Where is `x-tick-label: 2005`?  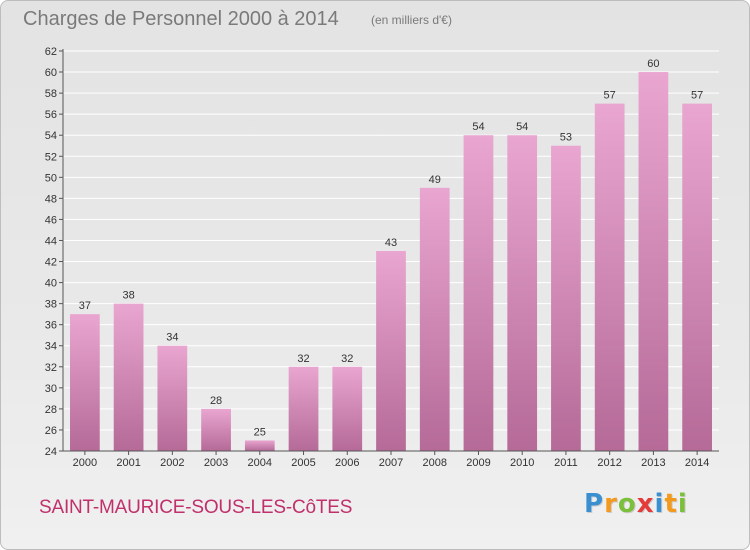 x-tick-label: 2005 is located at coordinates (303, 463).